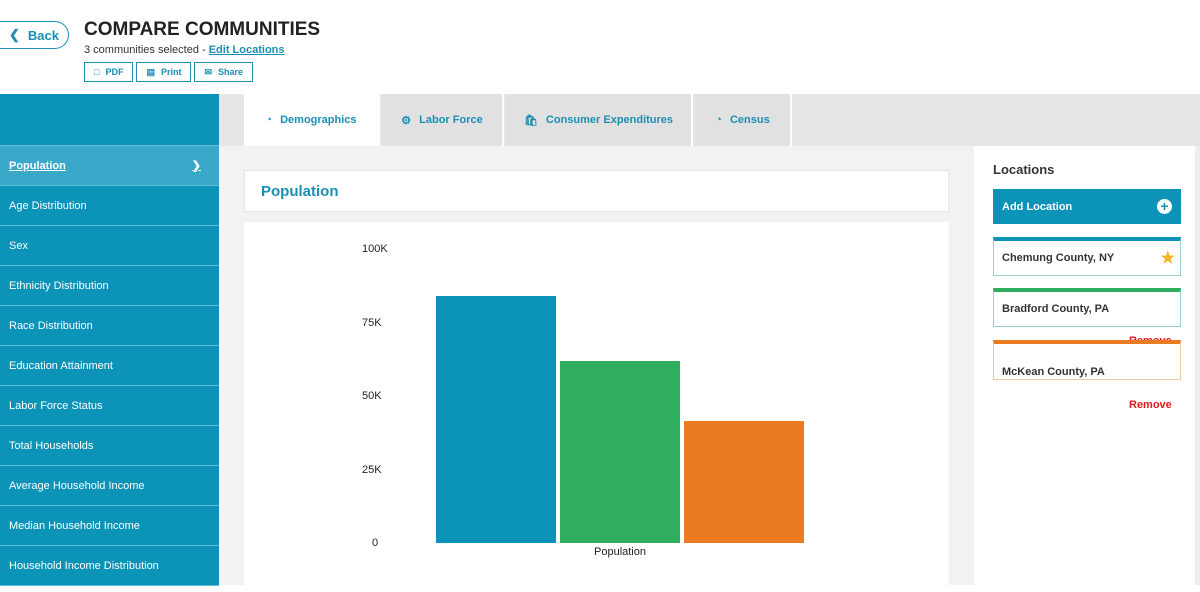 Image resolution: width=1200 pixels, height=592 pixels. What do you see at coordinates (1197, 365) in the screenshot?
I see `scrollbar` at bounding box center [1197, 365].